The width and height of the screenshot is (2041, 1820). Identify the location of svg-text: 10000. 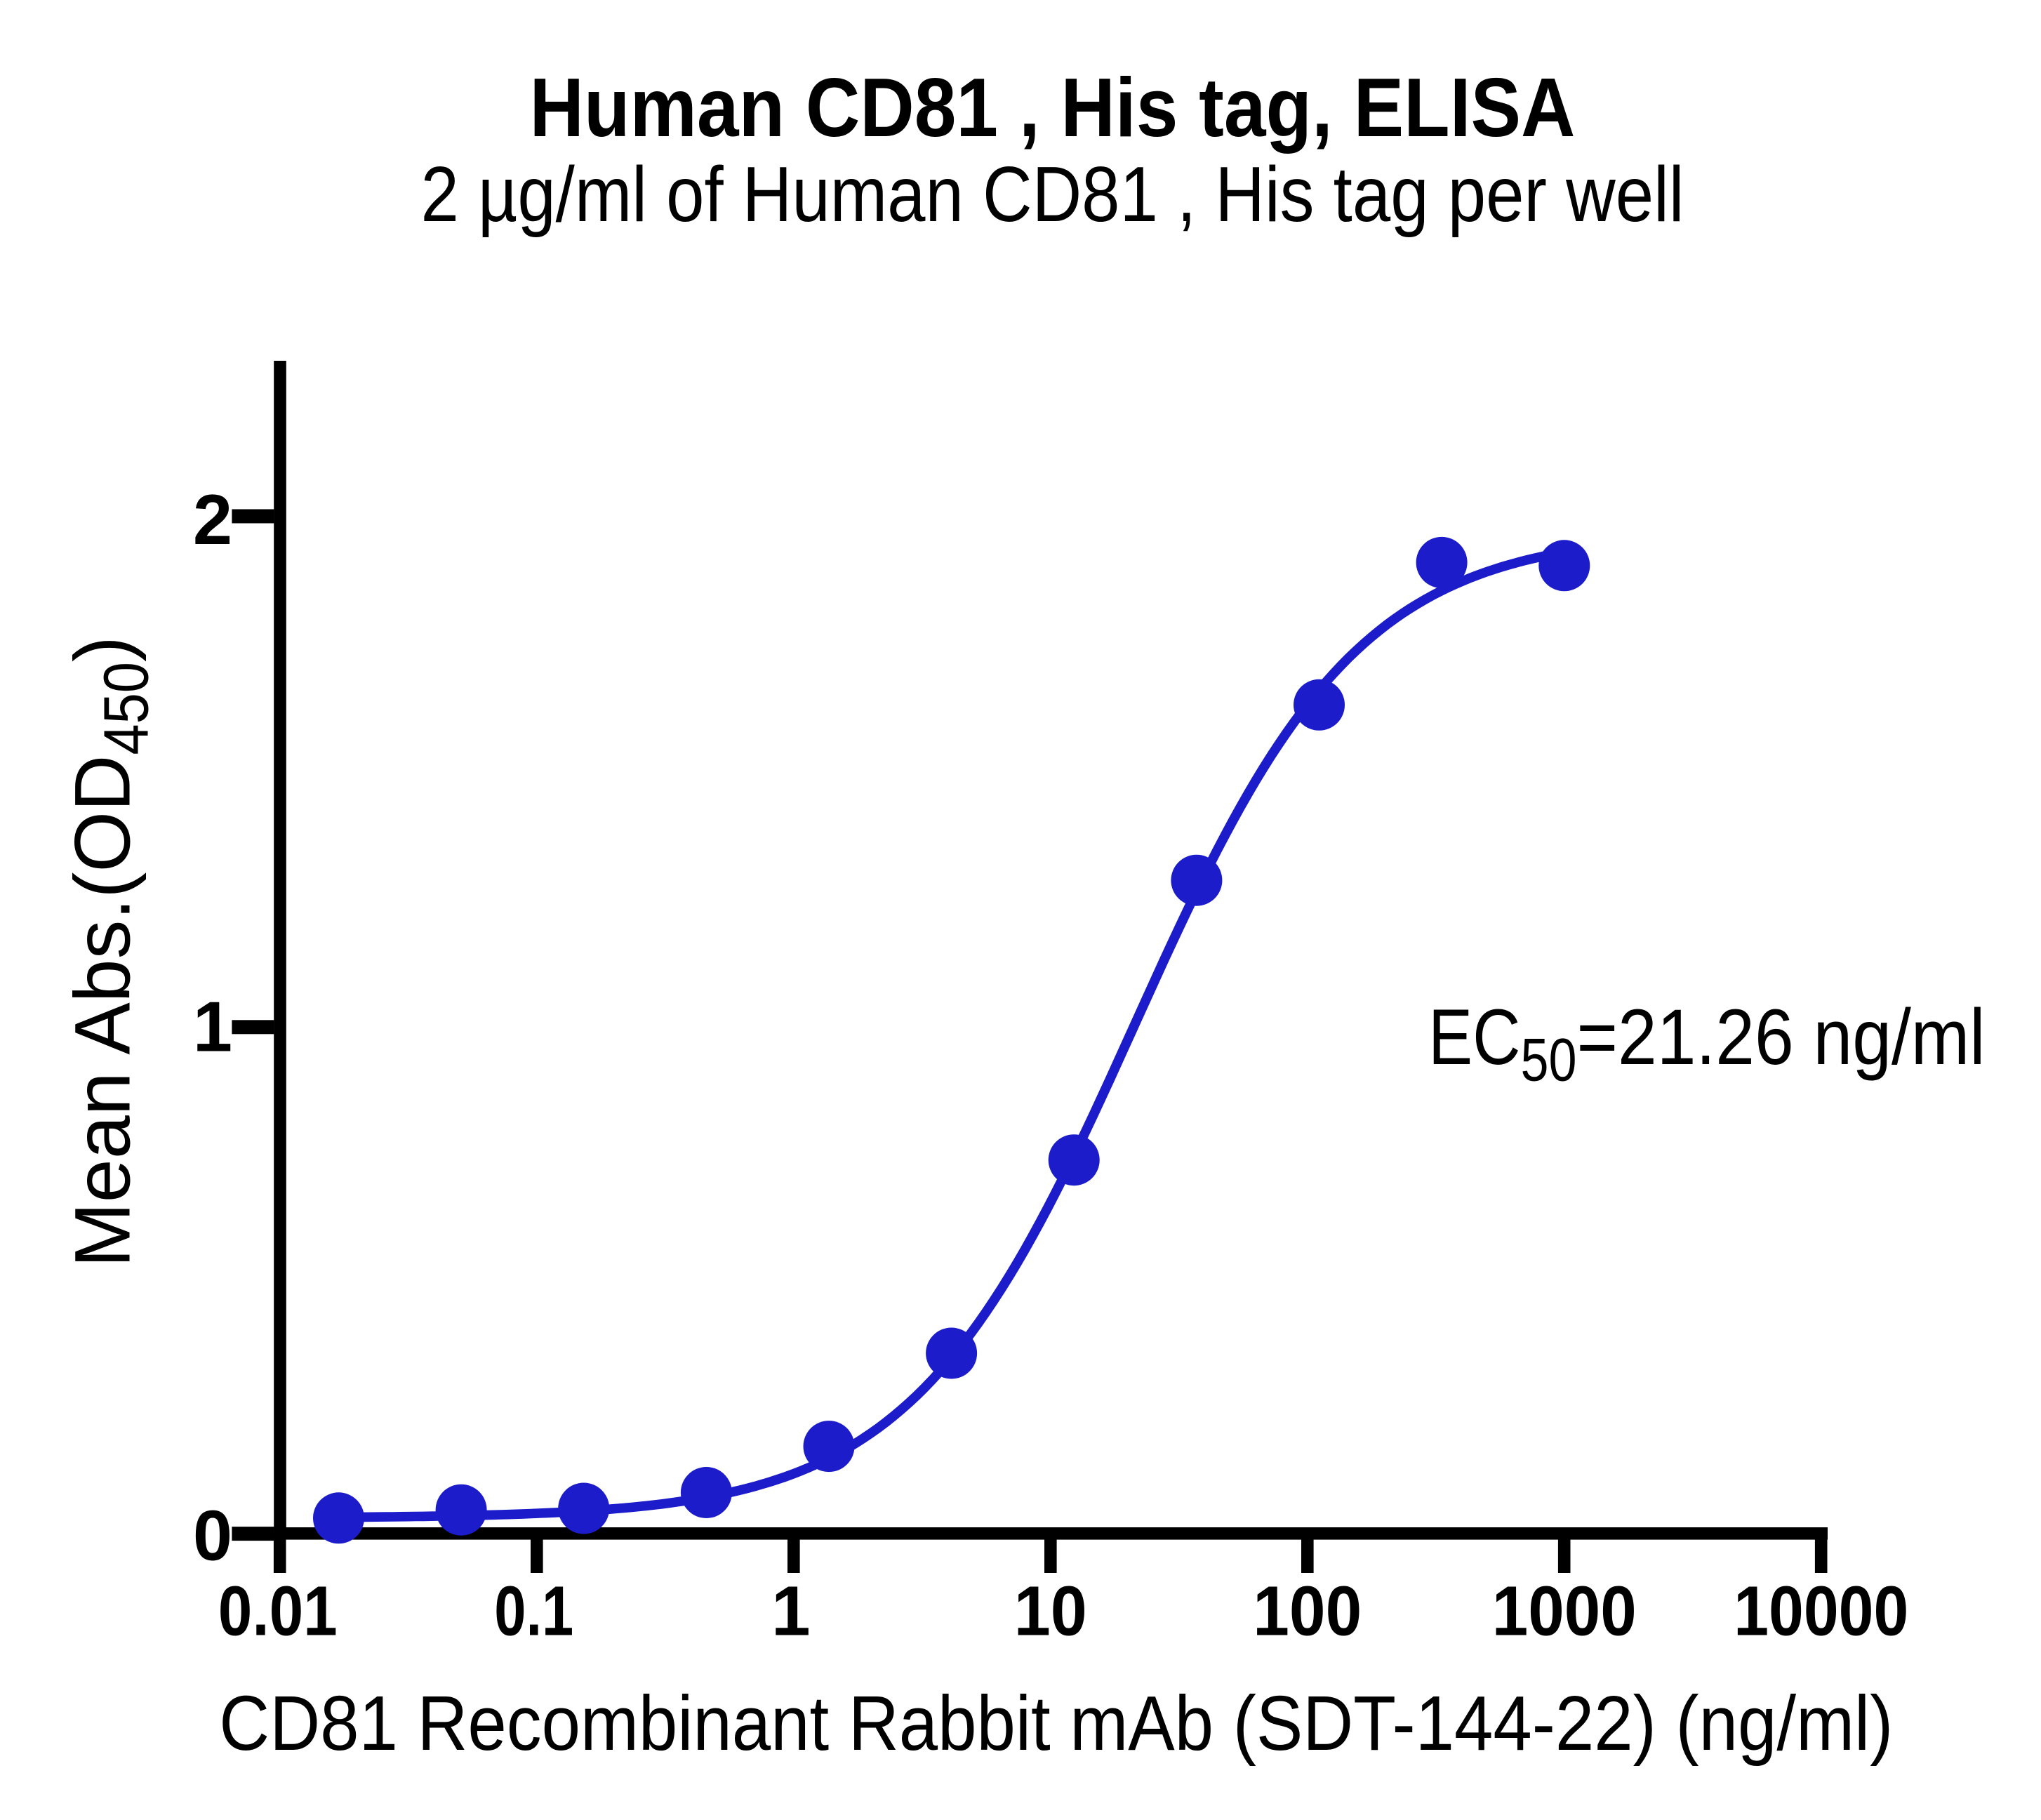
(1821, 1611).